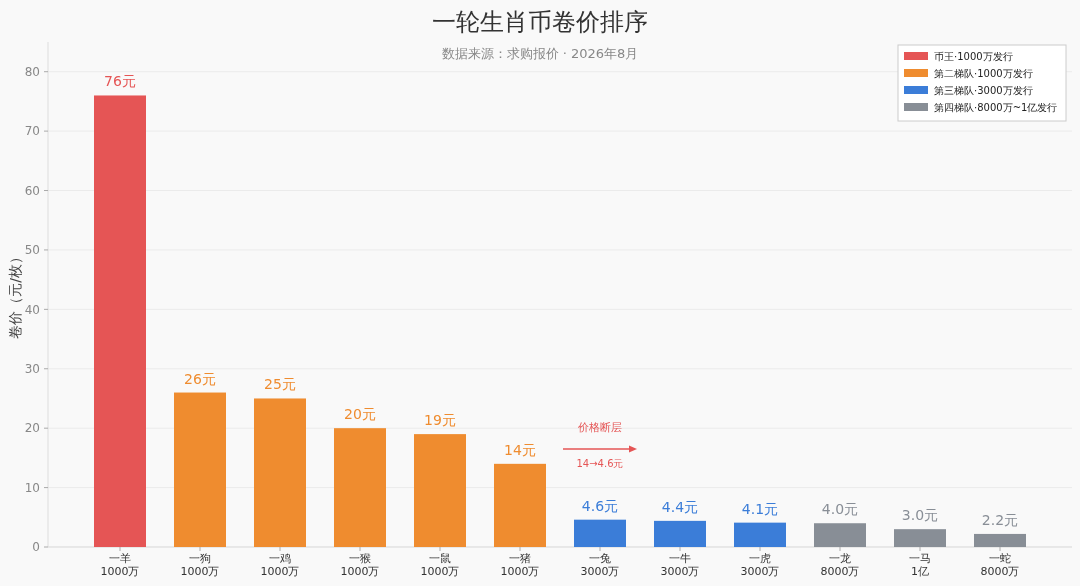  What do you see at coordinates (32, 131) in the screenshot?
I see `y-tick-label: 70` at bounding box center [32, 131].